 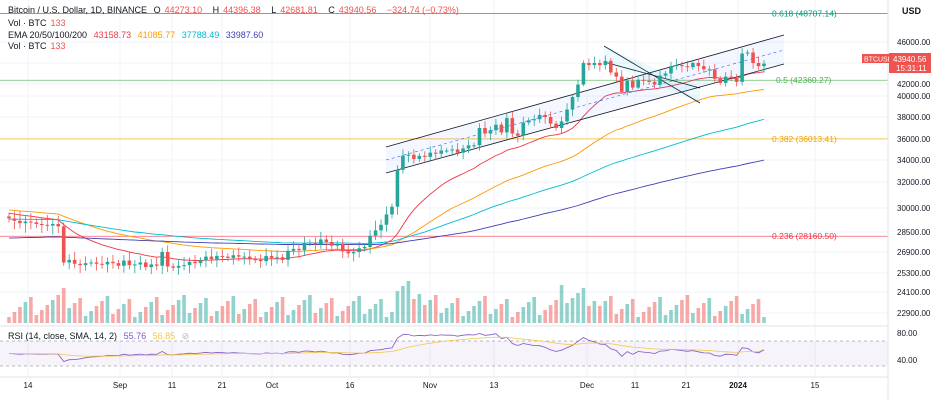 I want to click on change-value: −324.74 (−0.73%), so click(x=422, y=10).